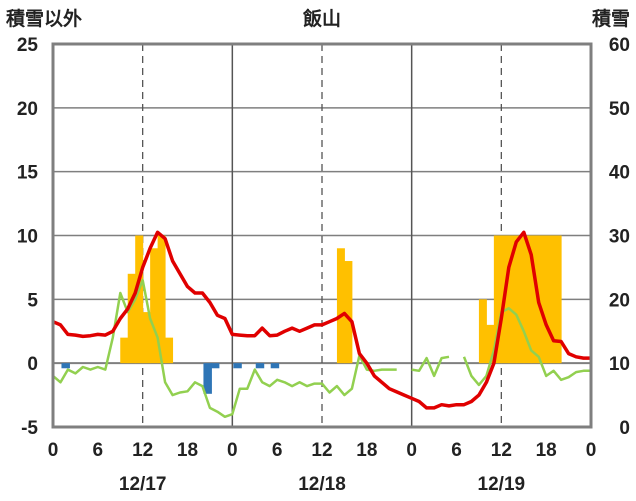 This screenshot has height=501, width=636. What do you see at coordinates (32, 364) in the screenshot?
I see `left-tick-label: 0` at bounding box center [32, 364].